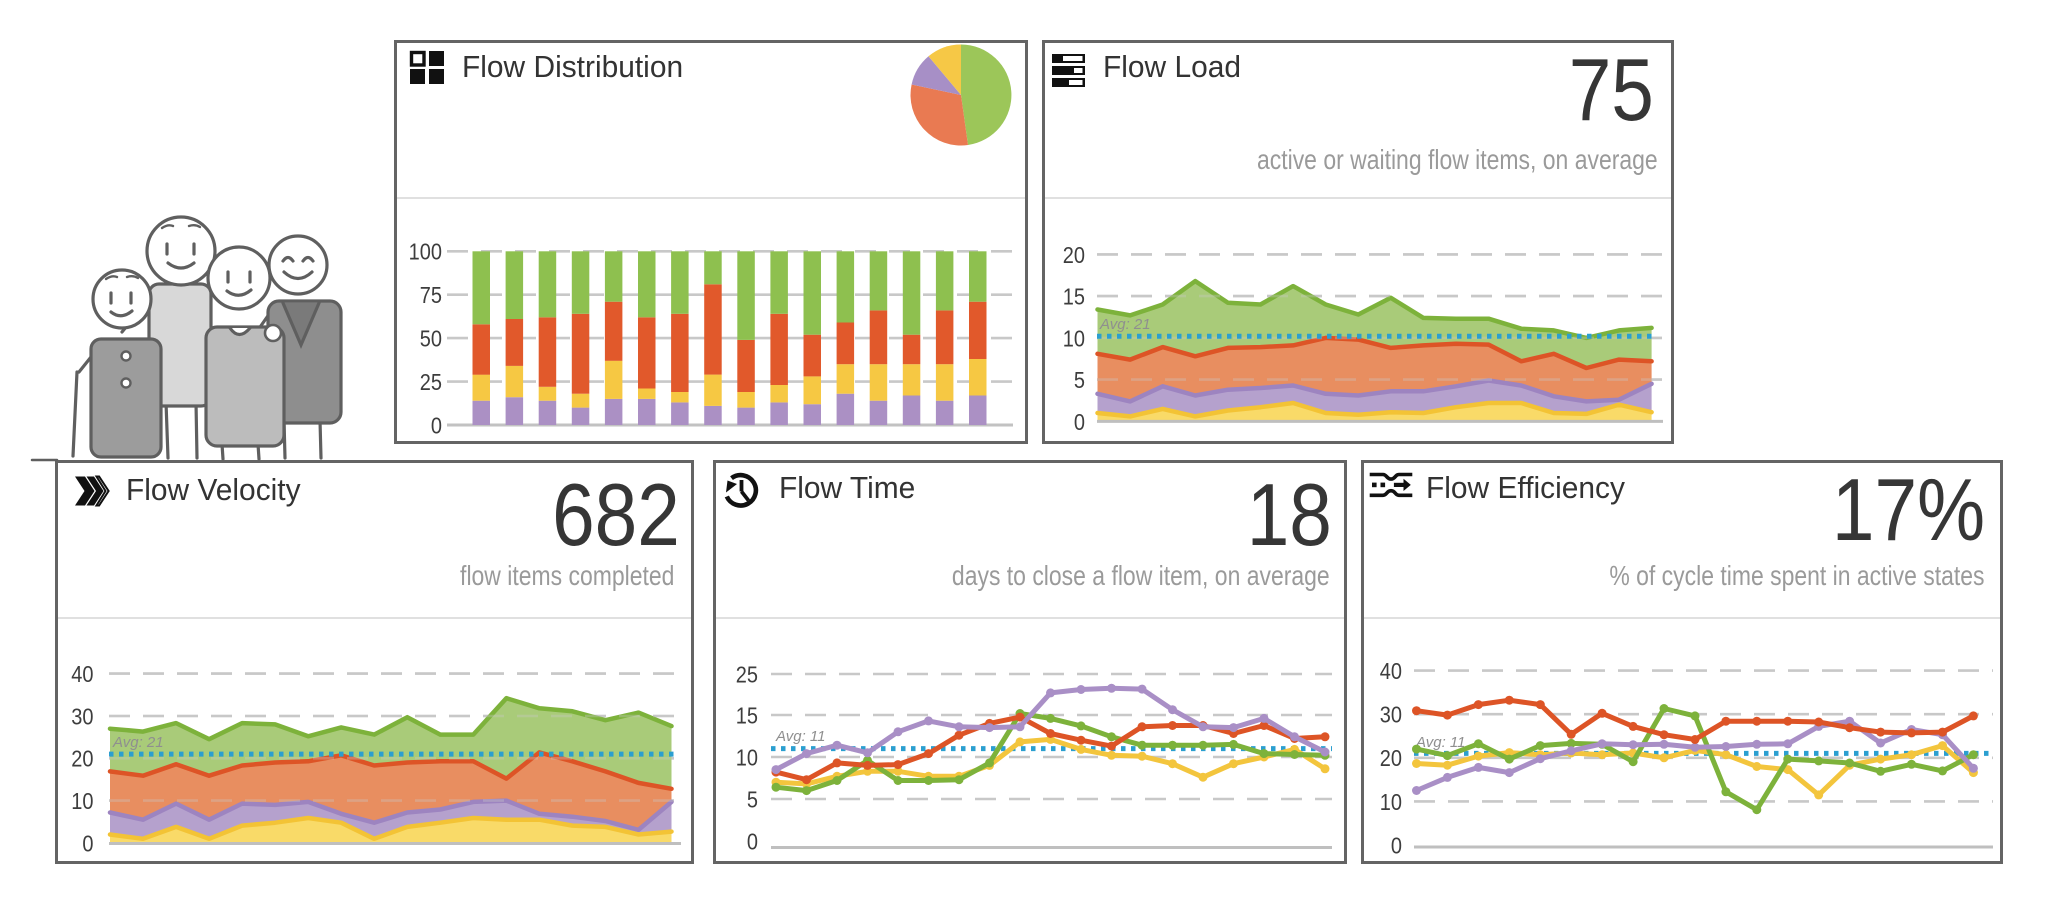 This screenshot has width=2048, height=907. What do you see at coordinates (425, 251) in the screenshot?
I see `svg-text: 100` at bounding box center [425, 251].